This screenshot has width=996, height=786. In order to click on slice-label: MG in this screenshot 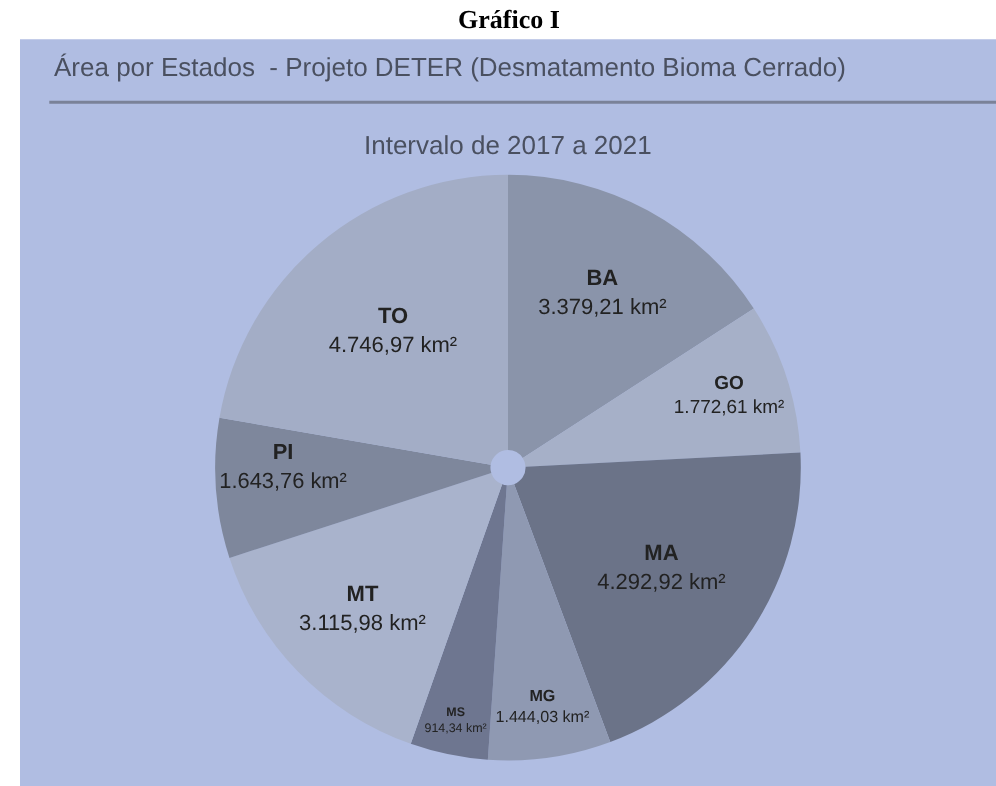, I will do `click(542, 695)`.